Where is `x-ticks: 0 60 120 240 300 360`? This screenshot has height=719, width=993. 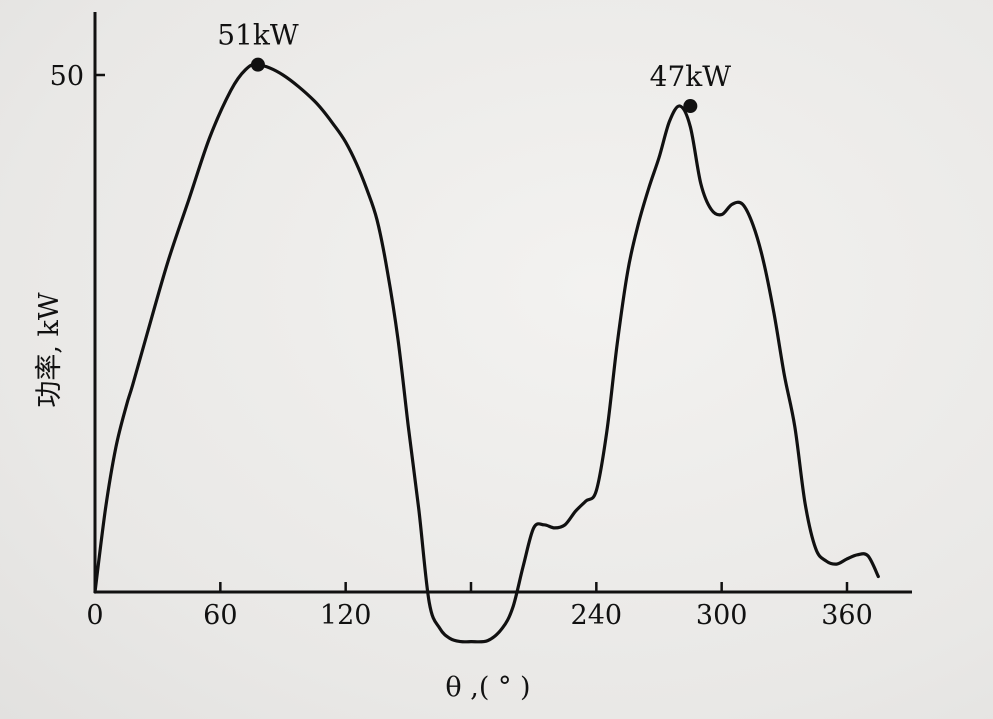 x-ticks: 0 60 120 240 300 360 is located at coordinates (479, 606).